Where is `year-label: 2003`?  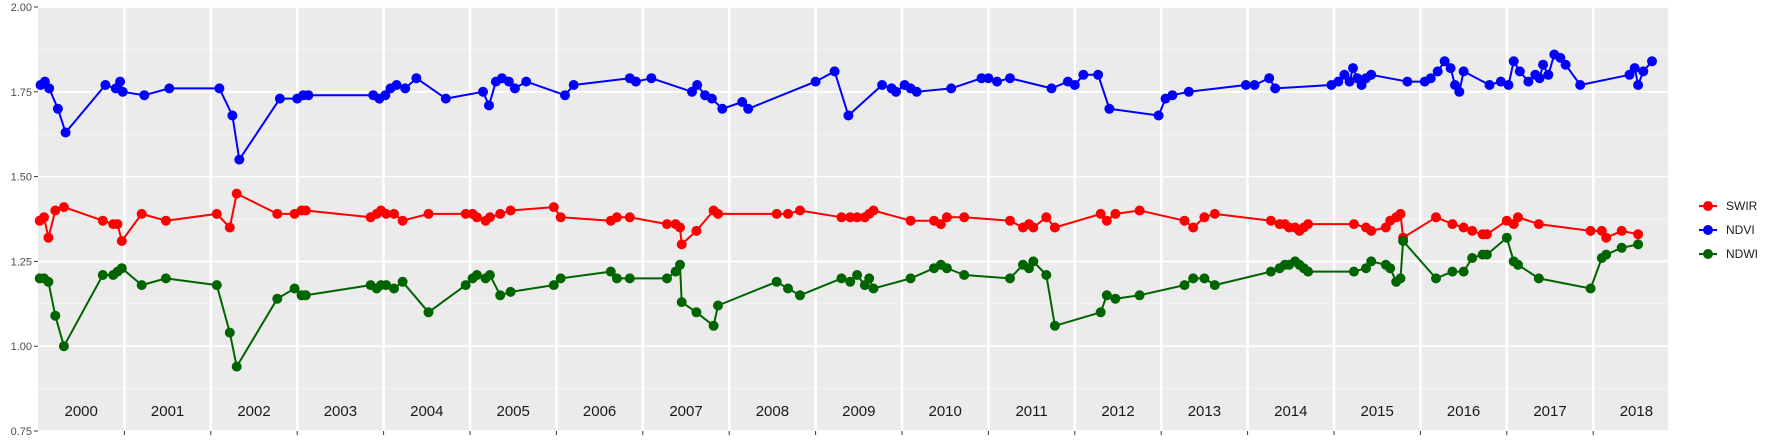 year-label: 2003 is located at coordinates (340, 411).